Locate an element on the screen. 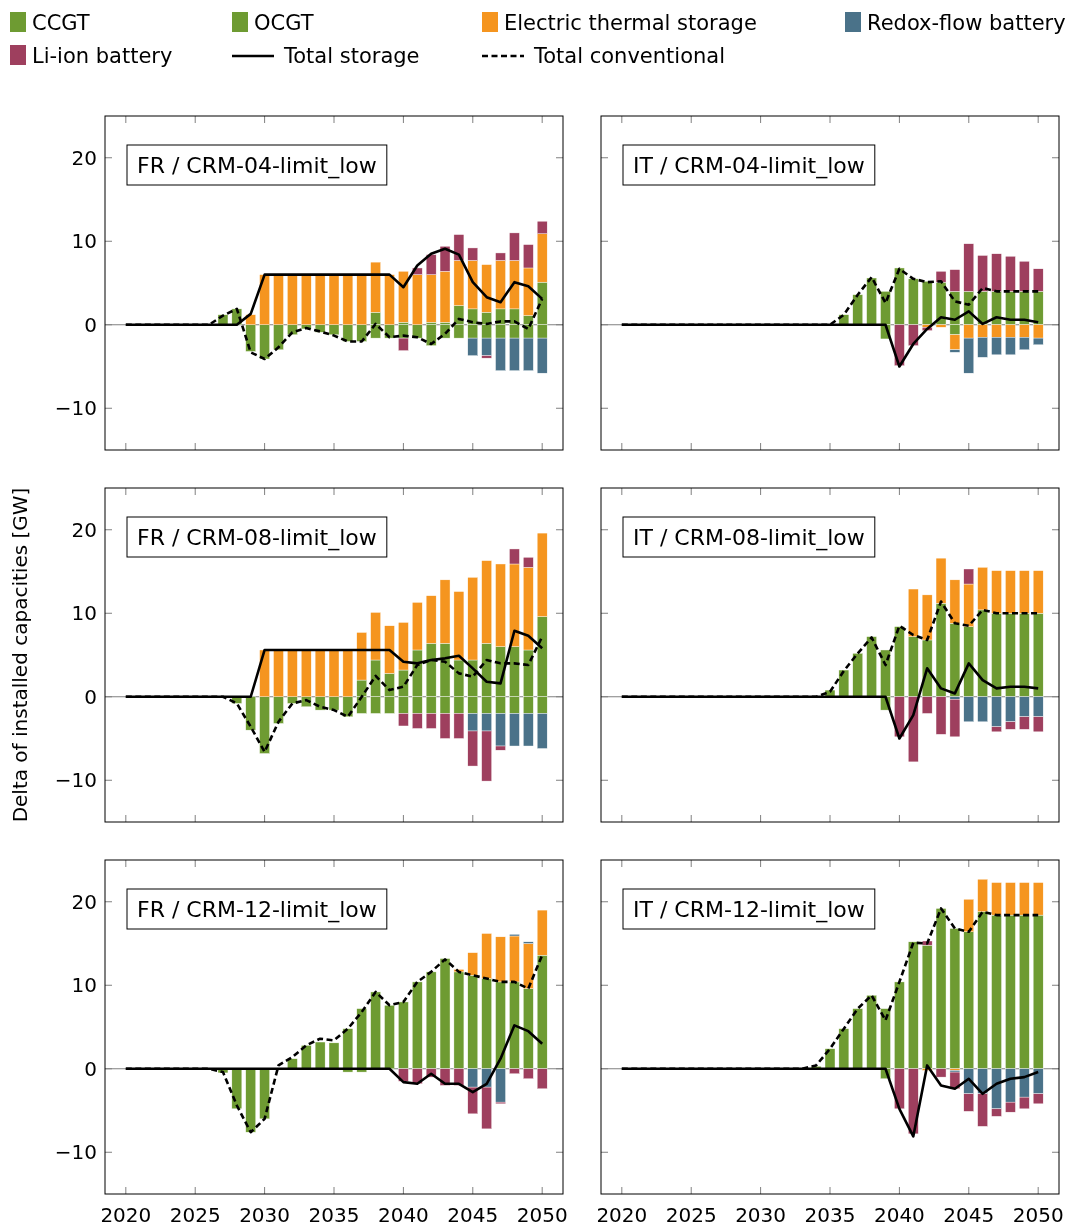 The height and width of the screenshot is (1225, 1079). legend-label: OCGT is located at coordinates (284, 23).